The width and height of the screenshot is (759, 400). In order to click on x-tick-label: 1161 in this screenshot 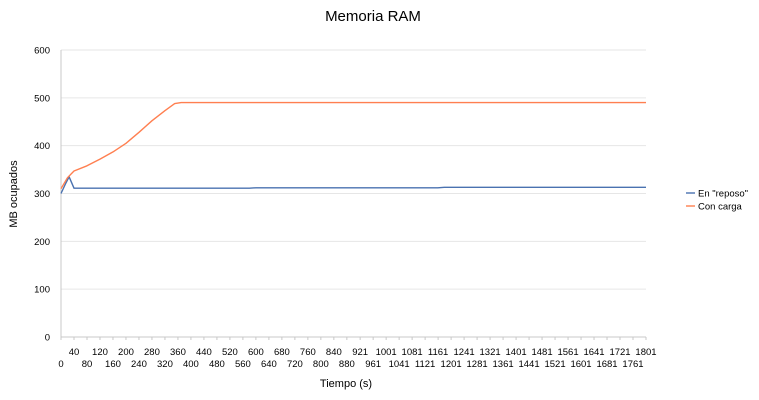, I will do `click(438, 352)`.